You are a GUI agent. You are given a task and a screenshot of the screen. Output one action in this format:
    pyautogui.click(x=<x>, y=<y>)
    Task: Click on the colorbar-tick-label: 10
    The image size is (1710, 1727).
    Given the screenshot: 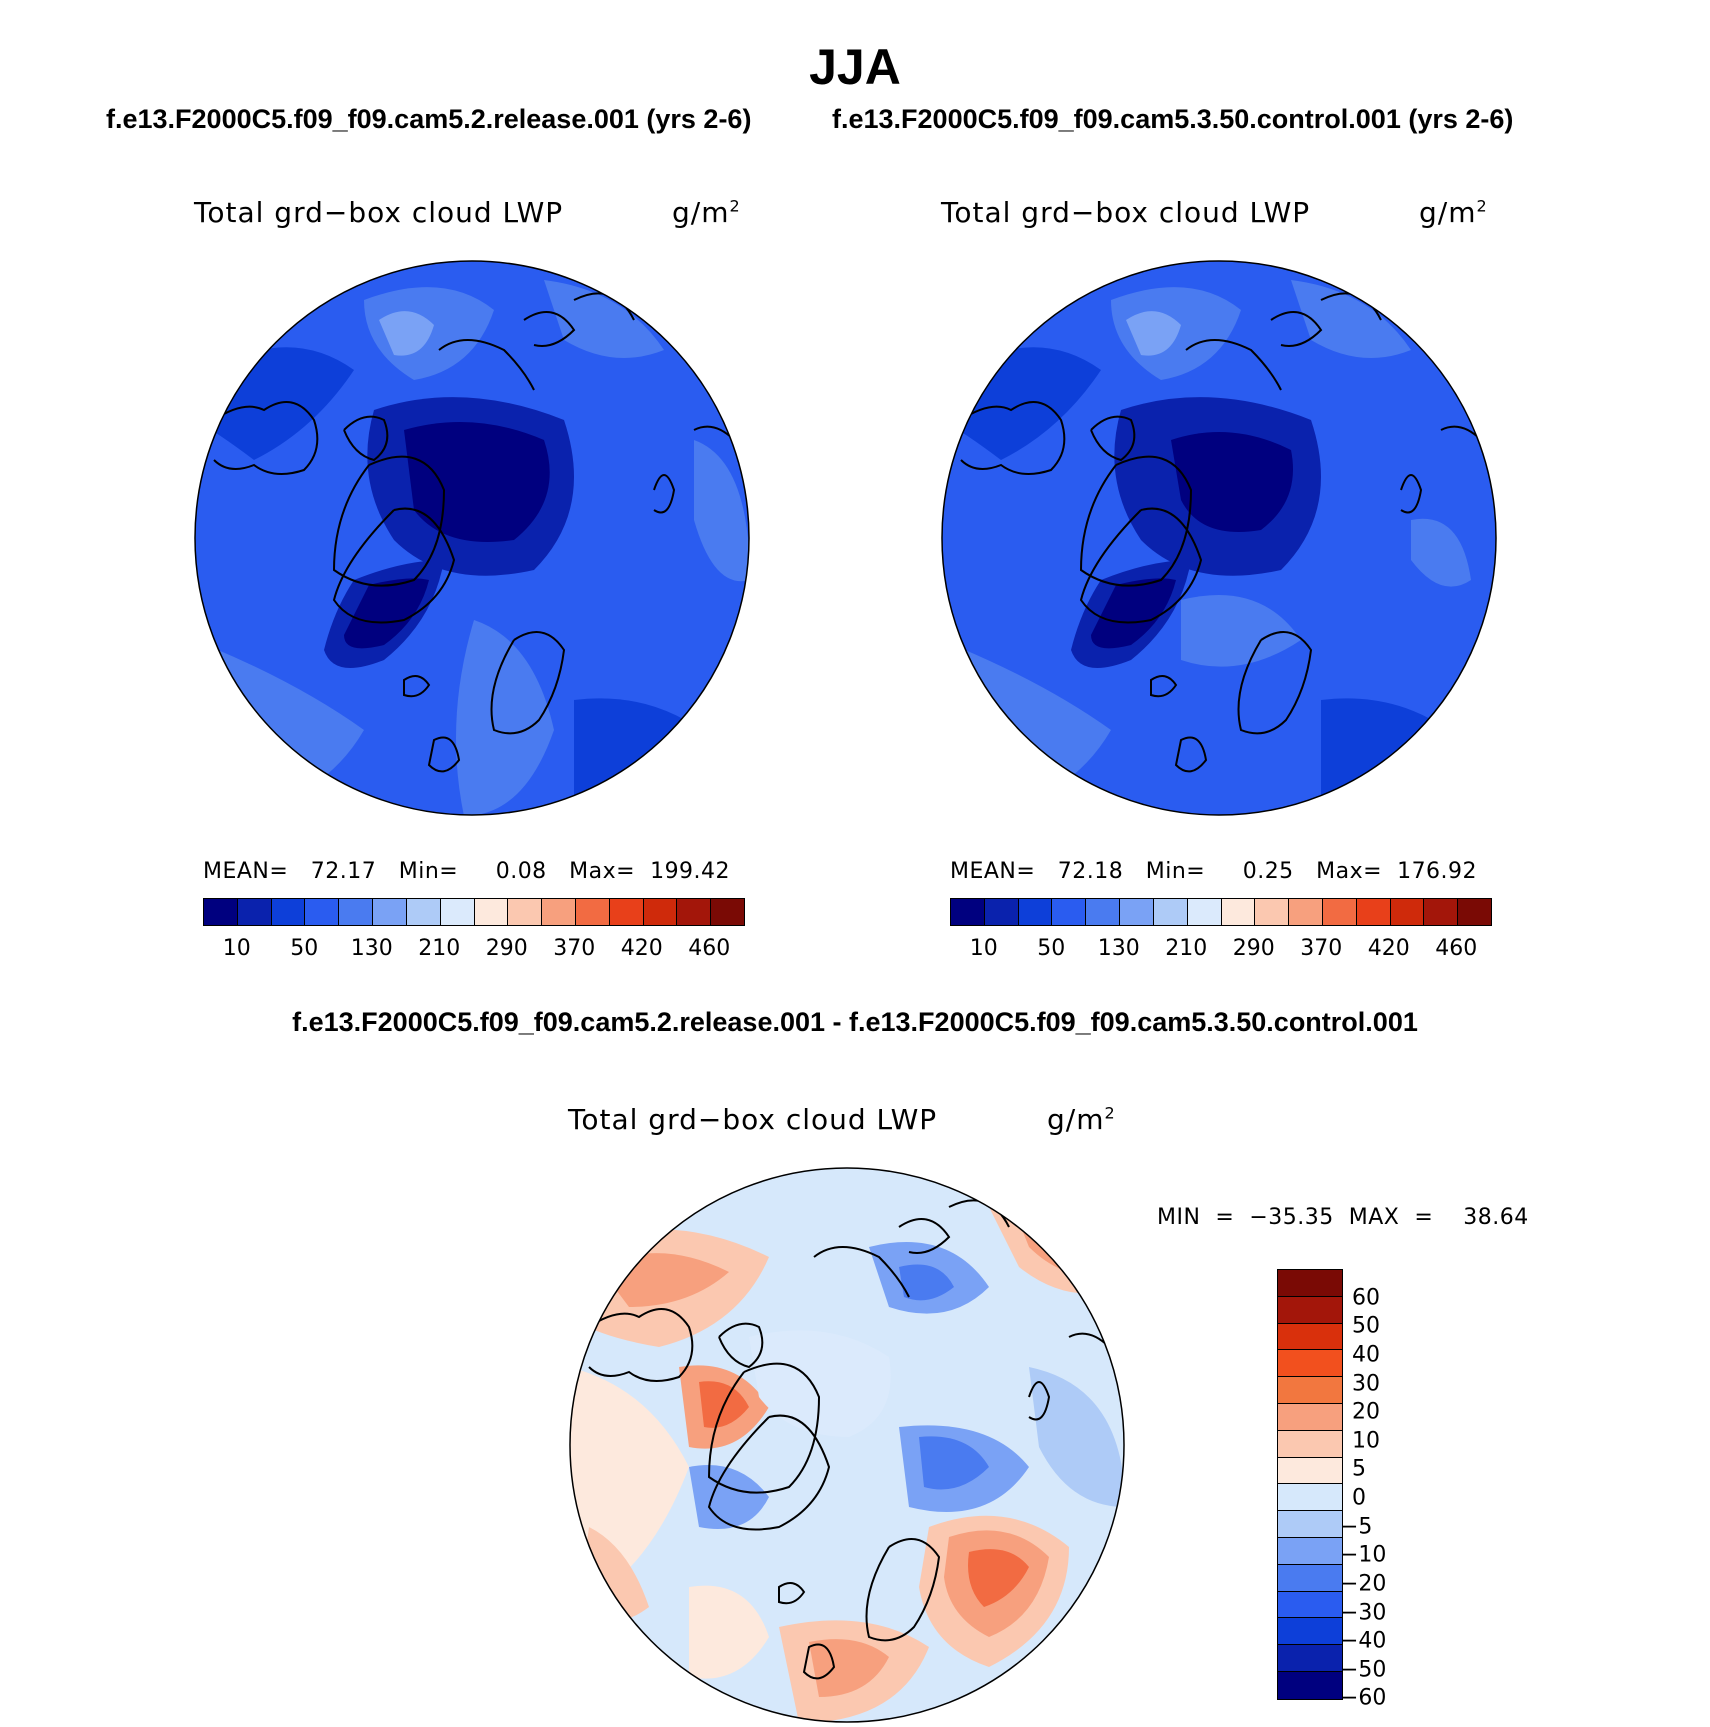 What is the action you would take?
    pyautogui.click(x=983, y=948)
    